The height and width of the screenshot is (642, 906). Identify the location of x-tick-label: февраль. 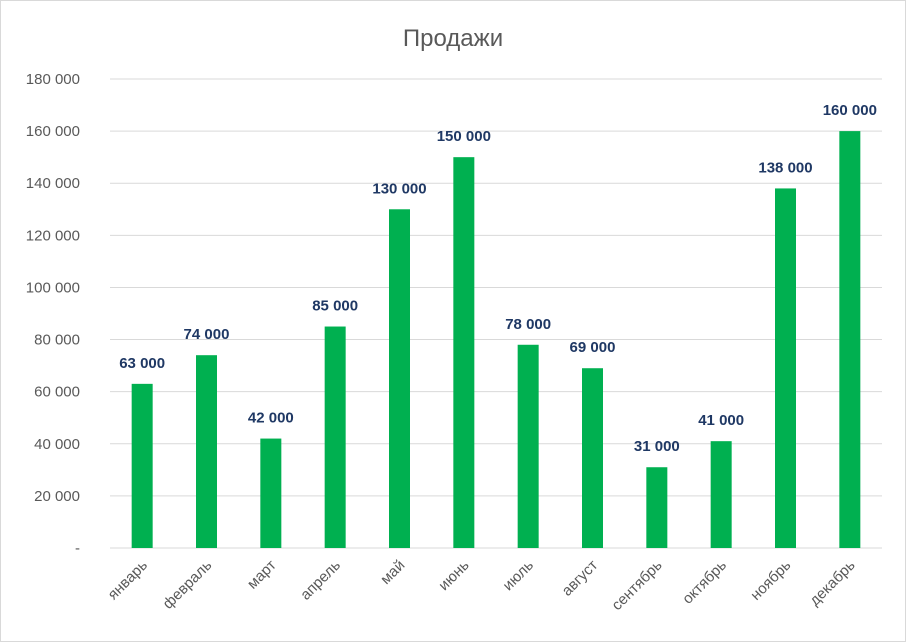
(188, 585).